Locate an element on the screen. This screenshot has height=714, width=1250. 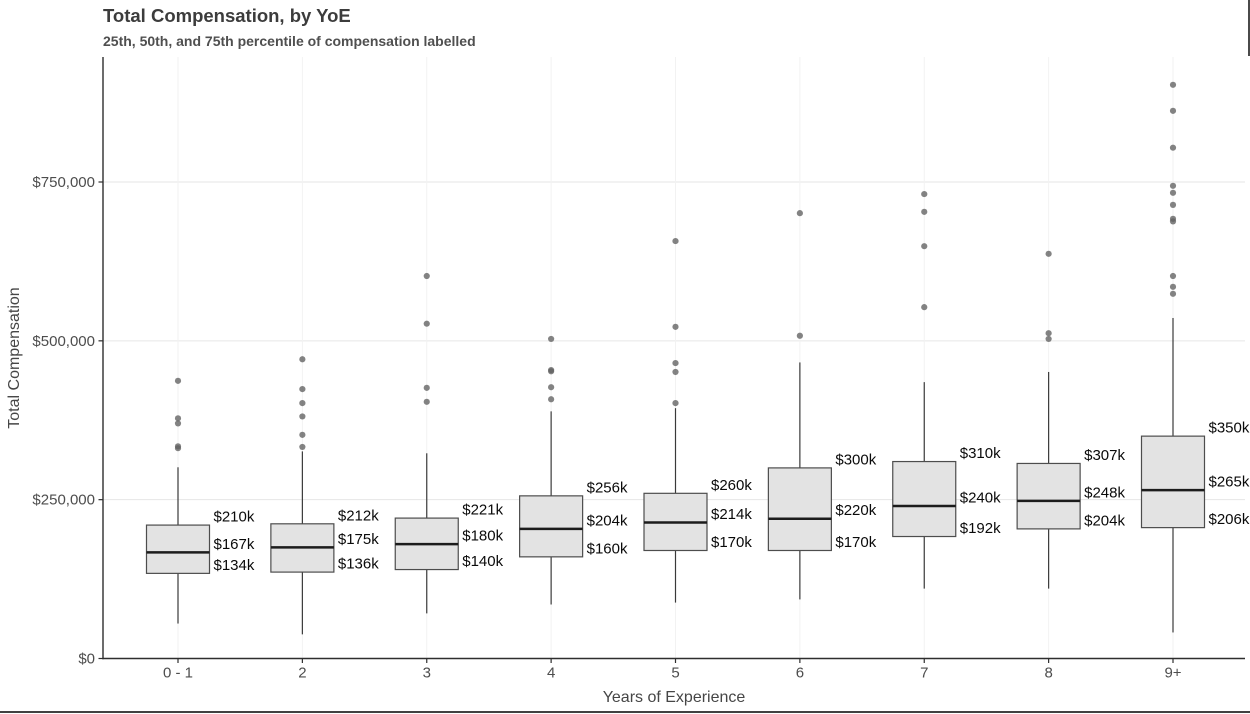
y-tick-label: $500,000 is located at coordinates (63, 341).